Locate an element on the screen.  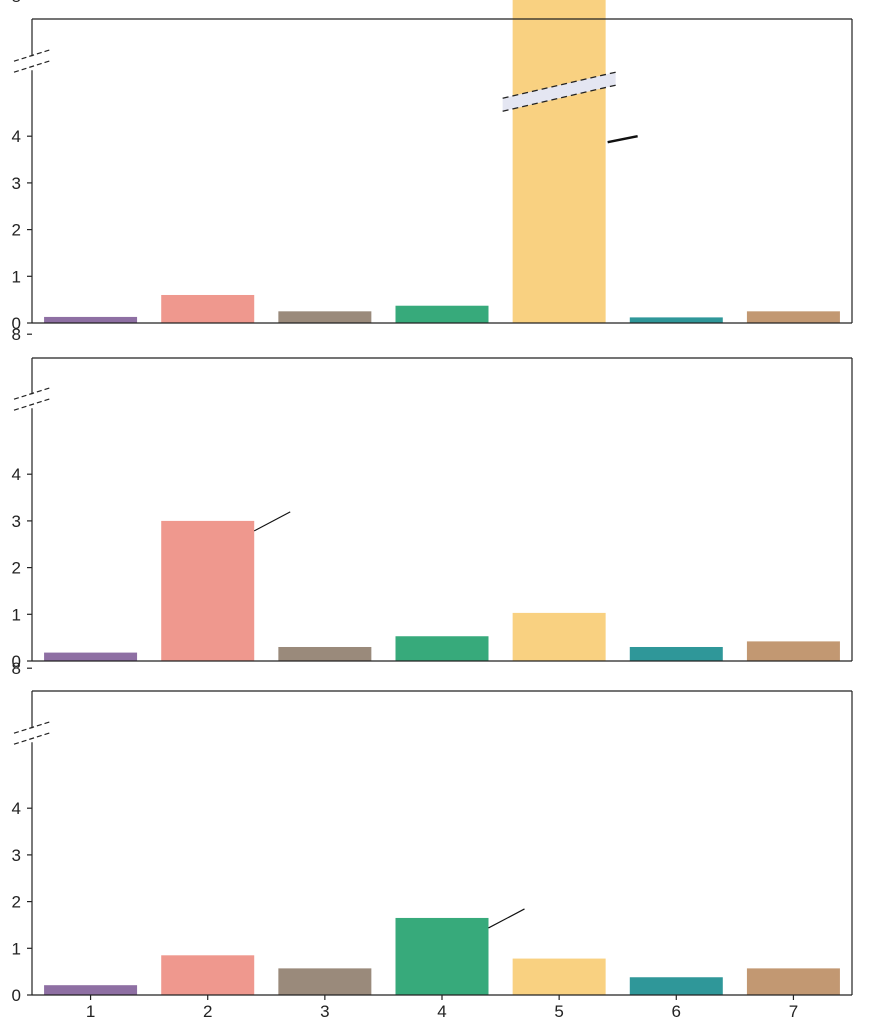
bar-break-band is located at coordinates (559, 92).